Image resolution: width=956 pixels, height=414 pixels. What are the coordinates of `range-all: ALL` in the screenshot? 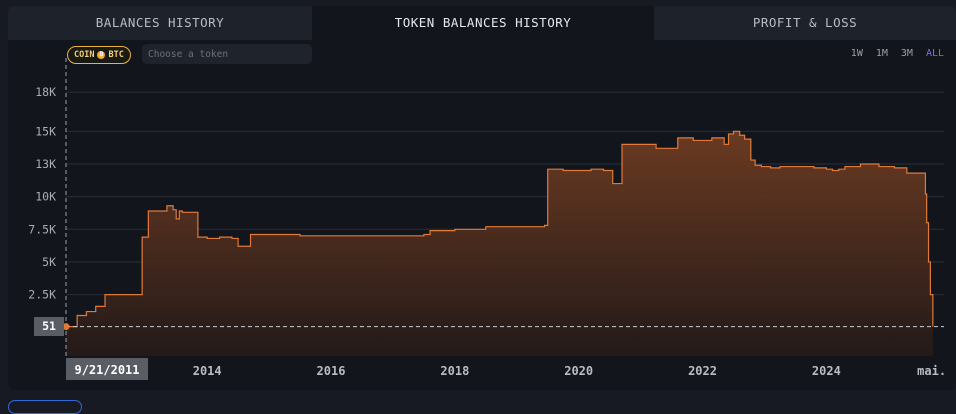 It's located at (934, 53).